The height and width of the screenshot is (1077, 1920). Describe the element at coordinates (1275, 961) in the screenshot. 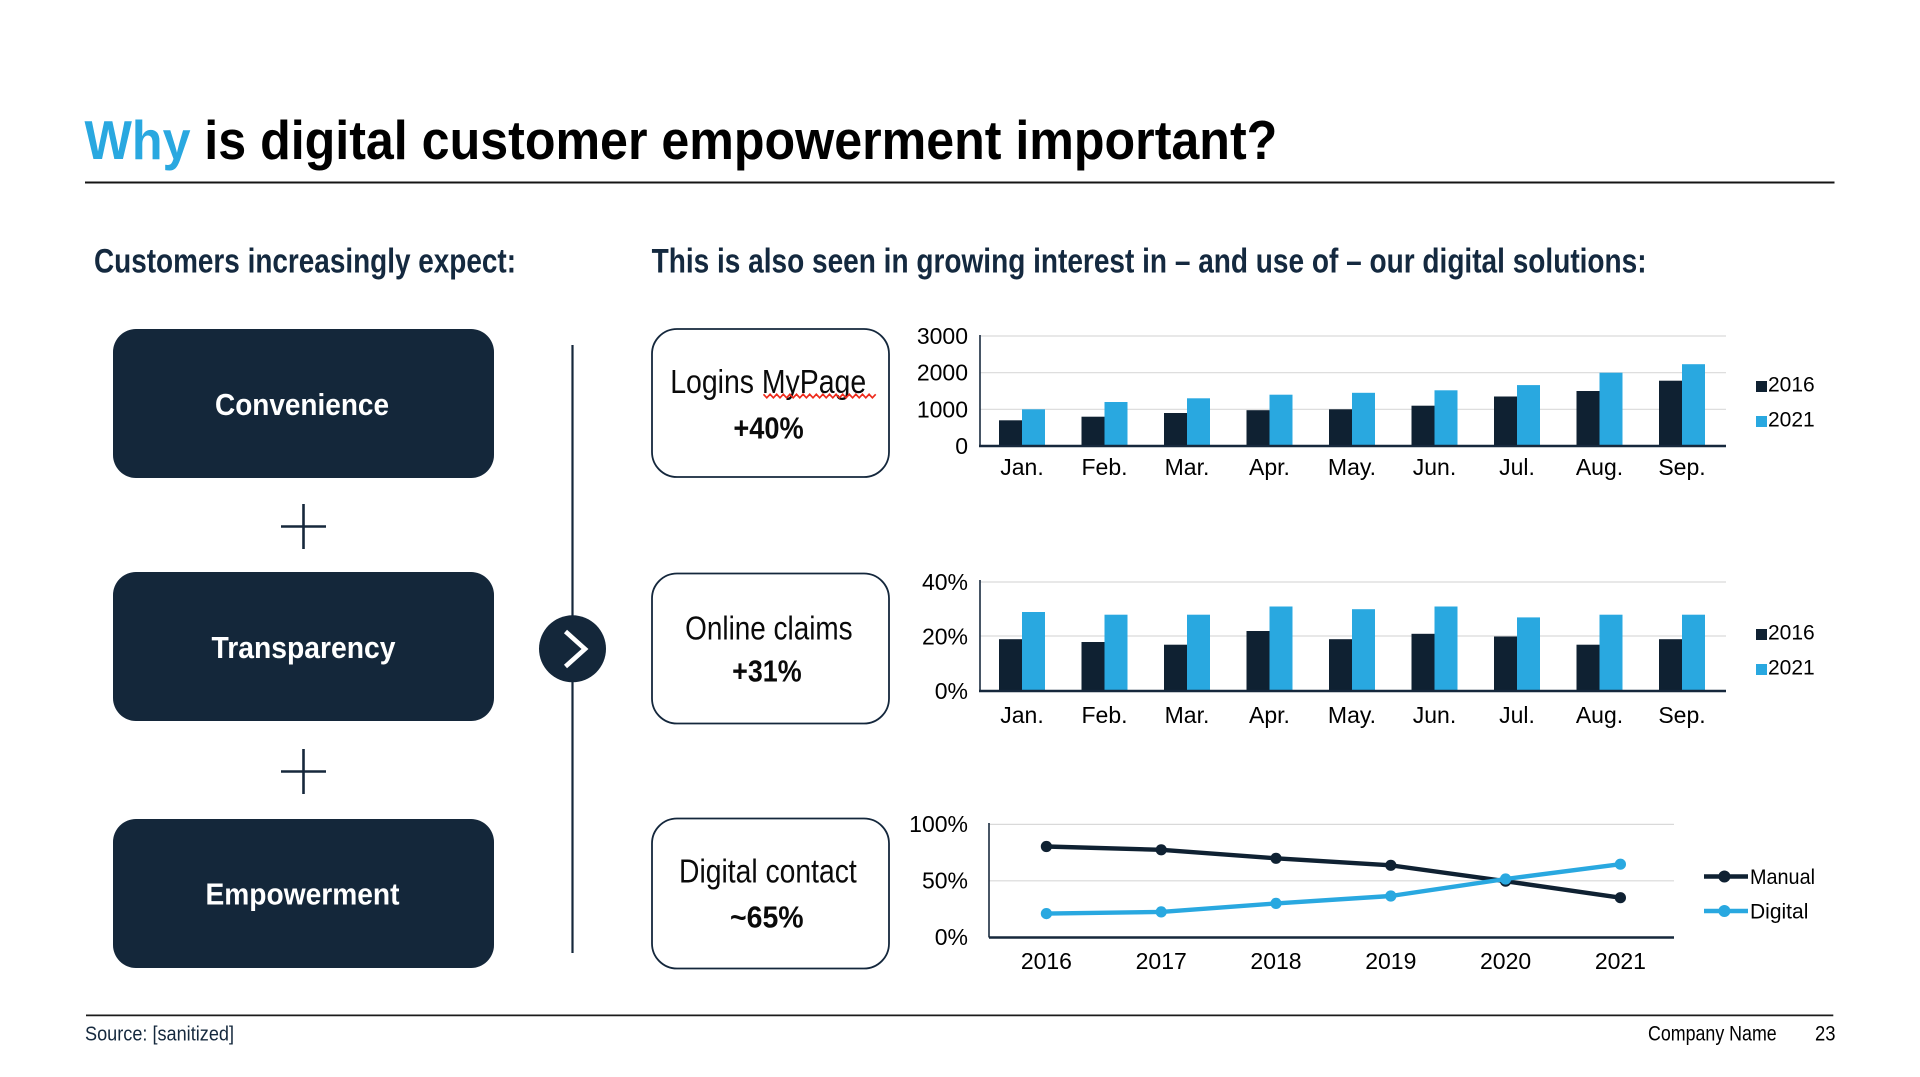

I see `svg-text: 2018` at that location.